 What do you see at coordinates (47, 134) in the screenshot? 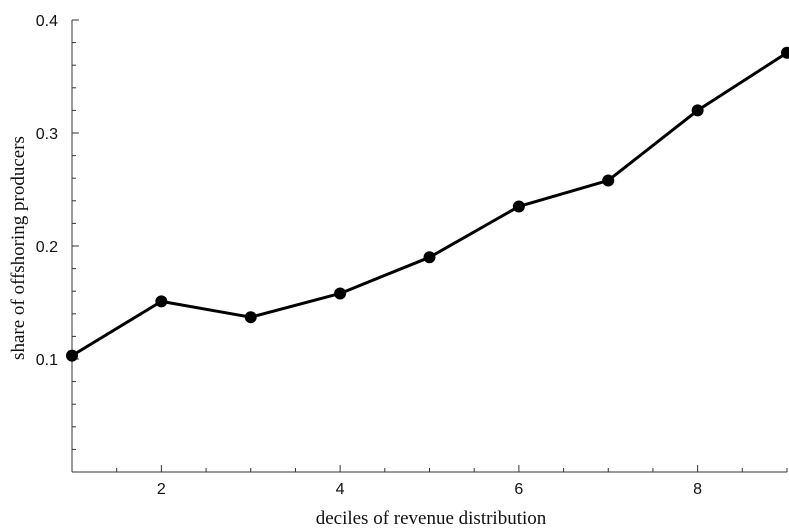
I see `y-tick-label: 0.3` at bounding box center [47, 134].